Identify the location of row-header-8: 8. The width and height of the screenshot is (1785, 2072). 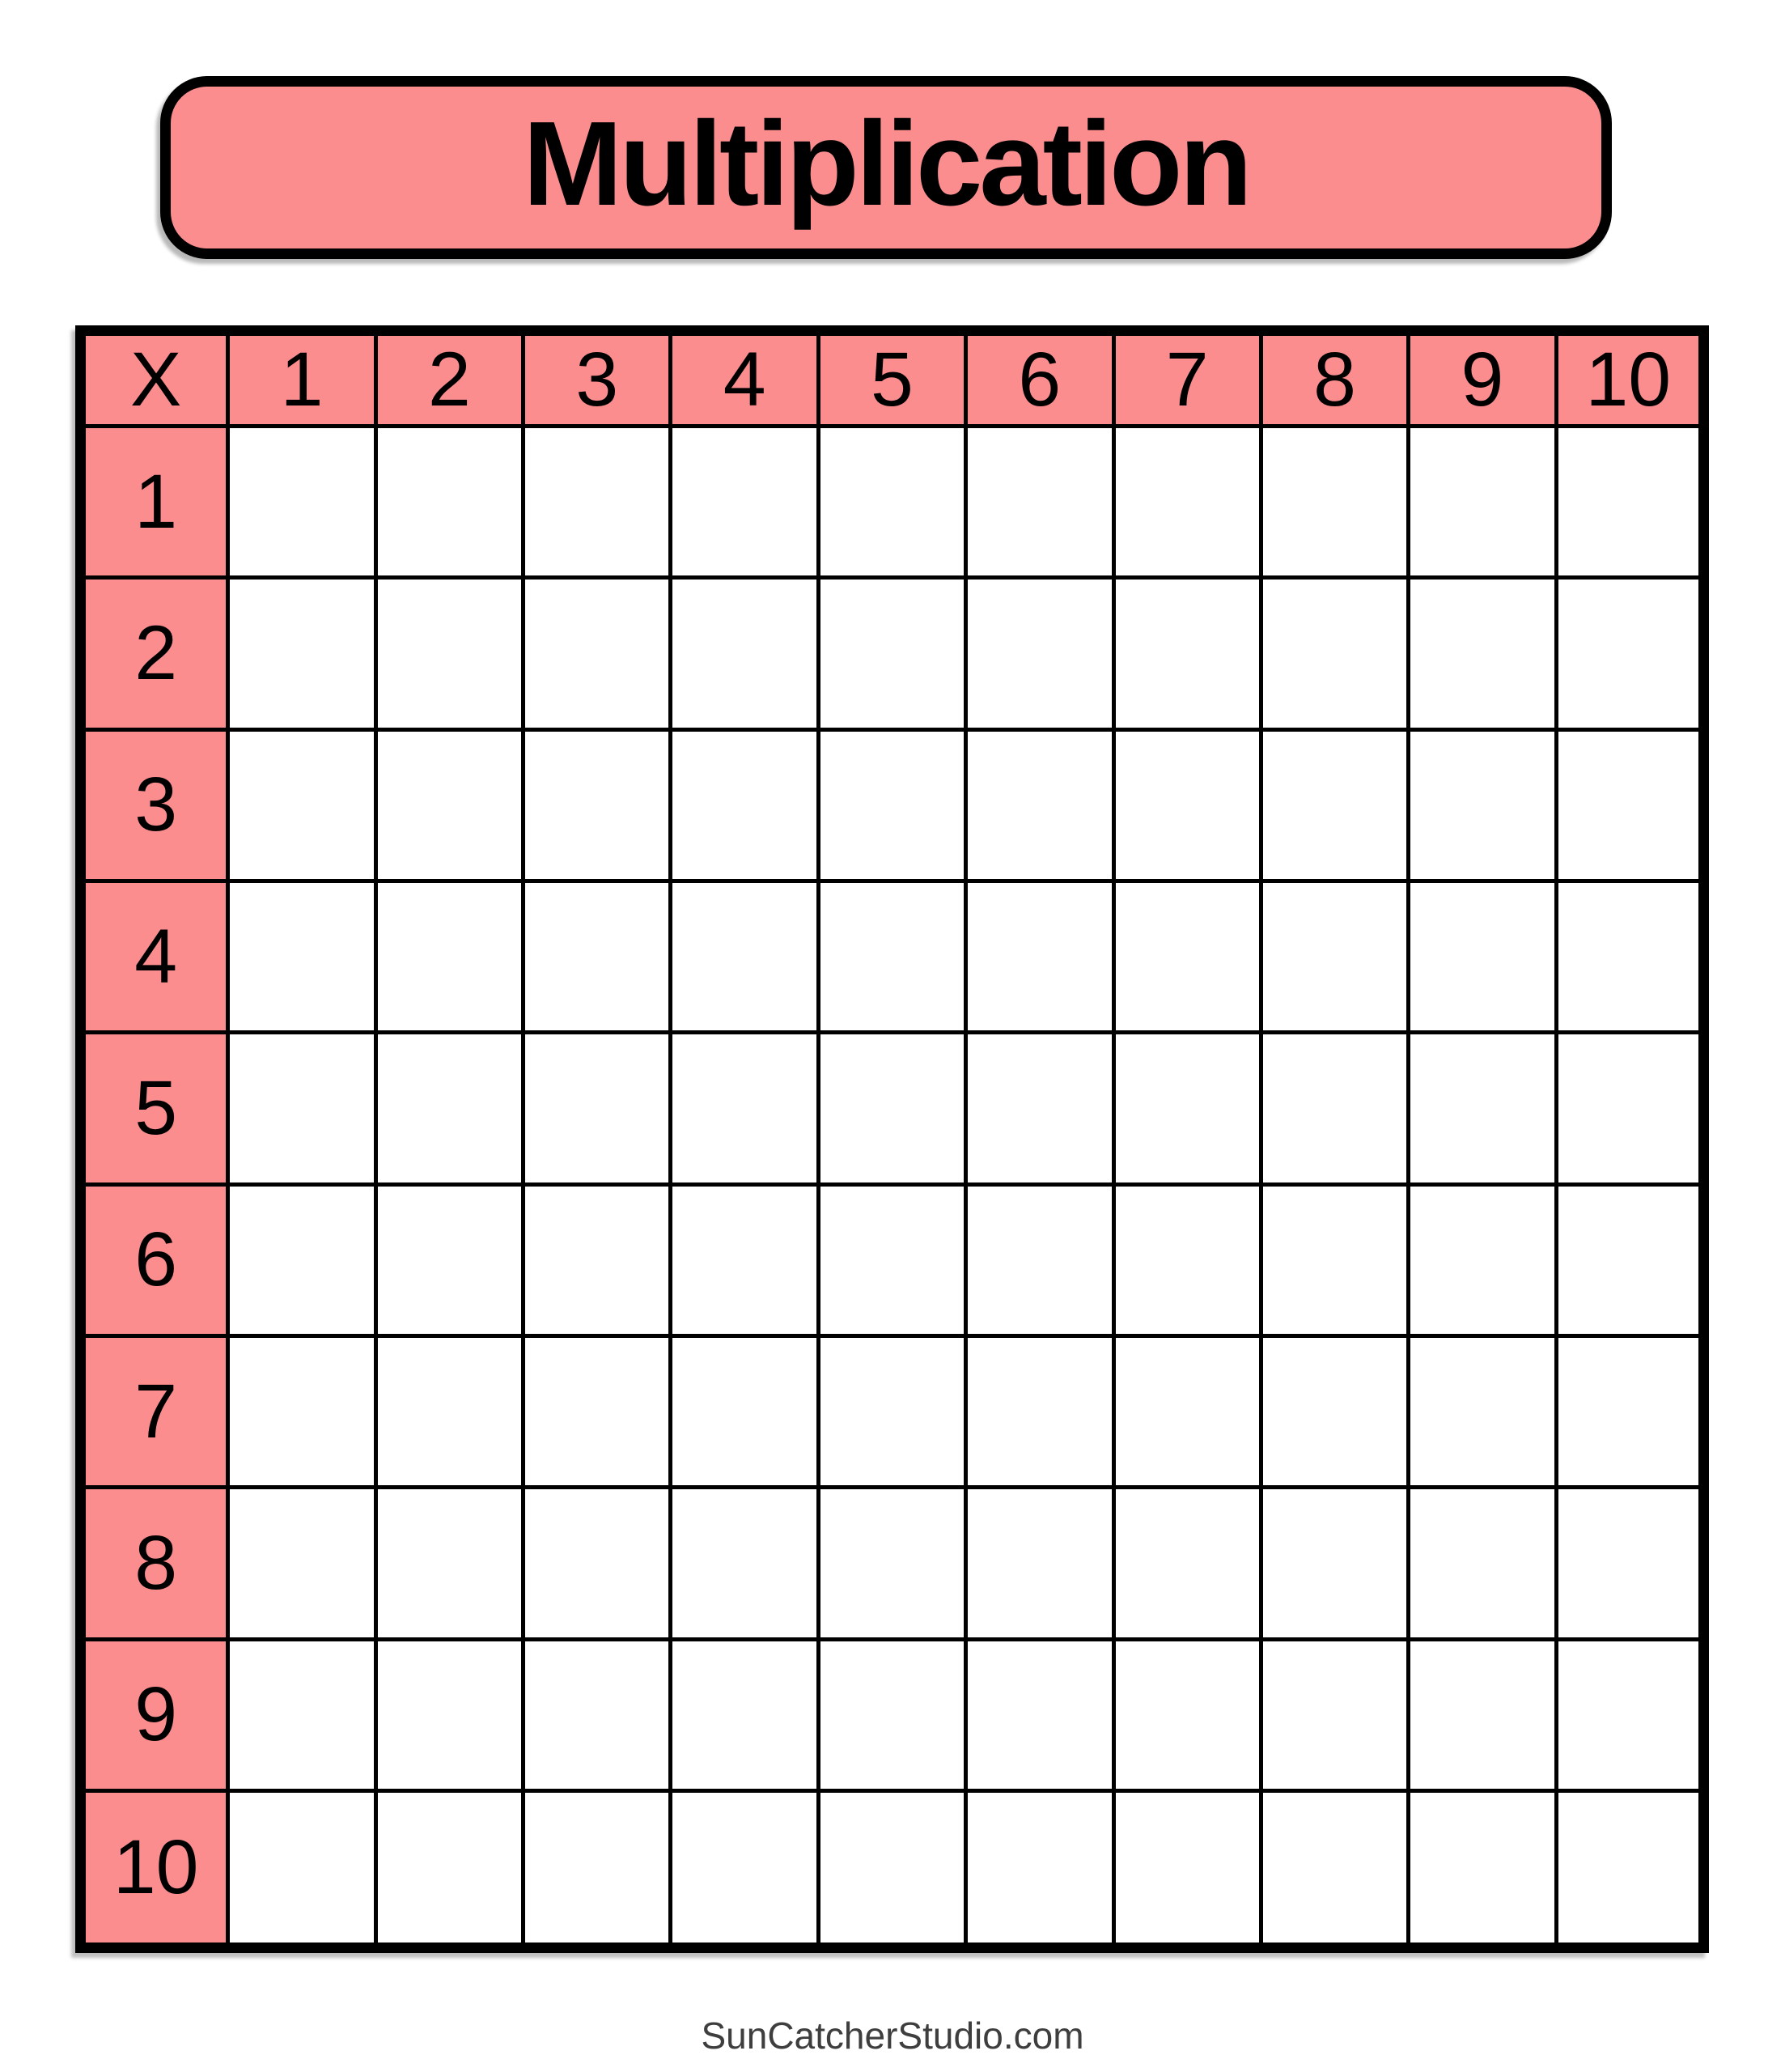
(154, 1563).